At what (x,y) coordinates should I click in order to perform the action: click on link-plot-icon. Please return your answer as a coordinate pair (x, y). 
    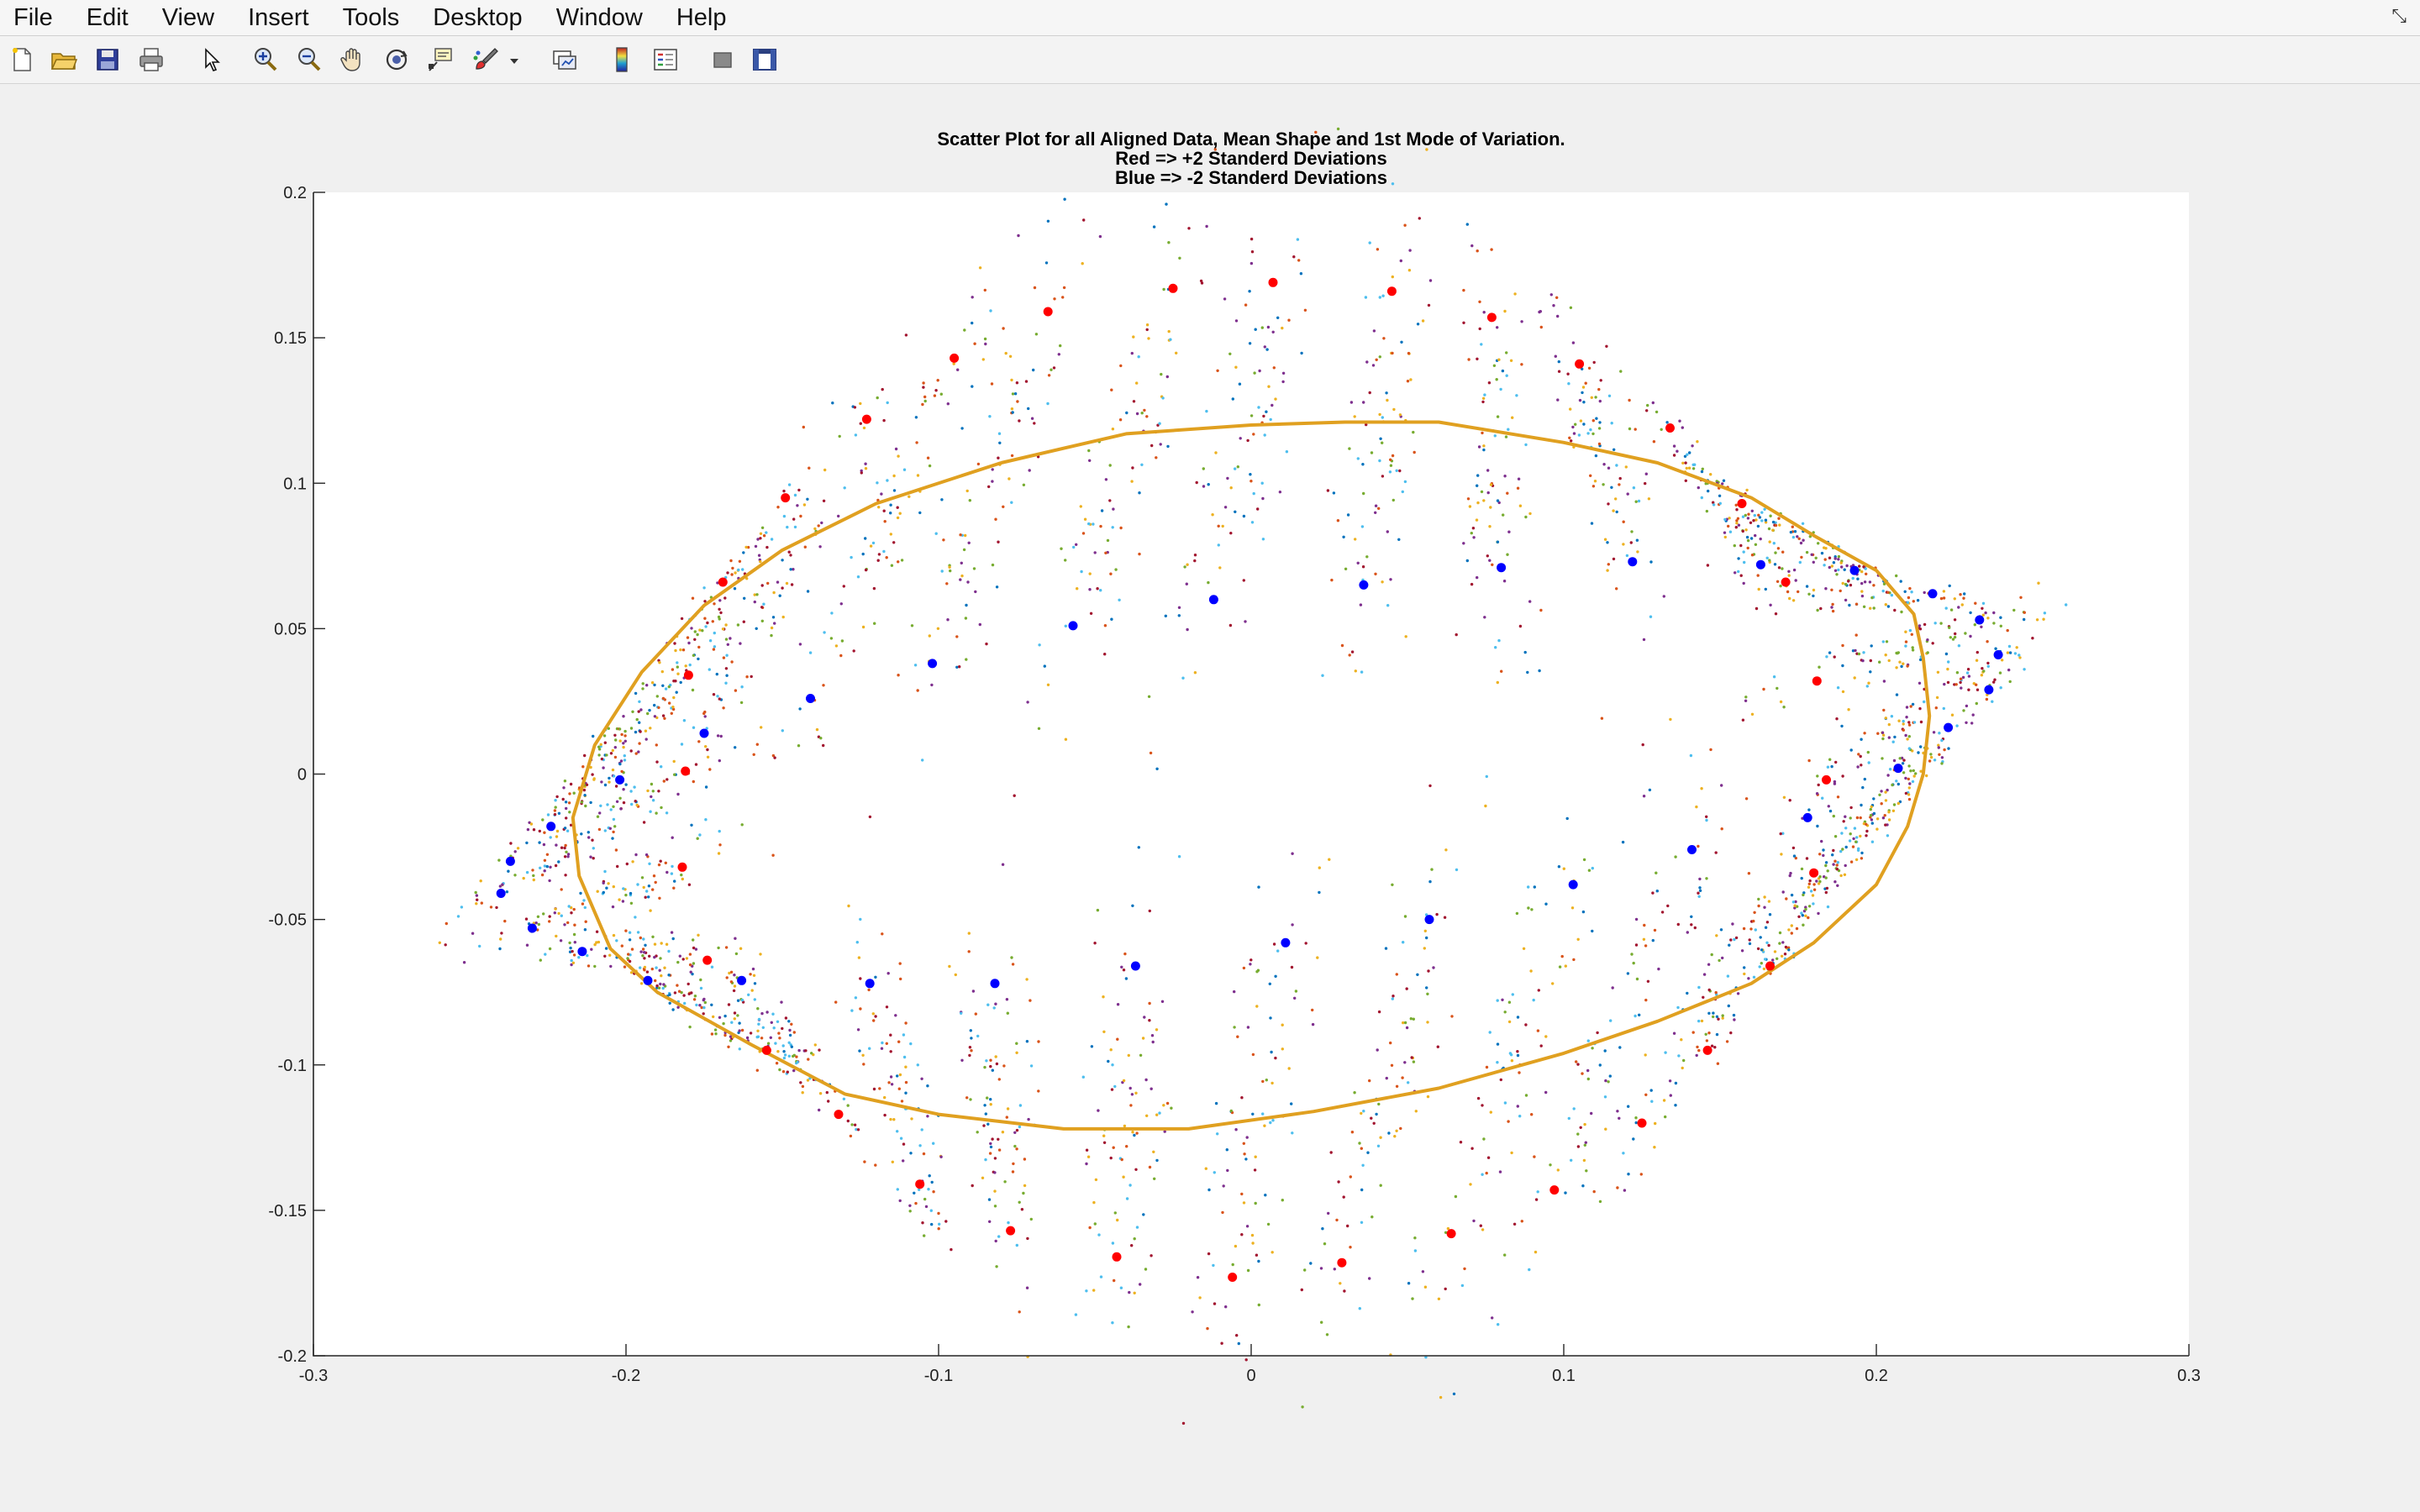
    Looking at the image, I should click on (565, 60).